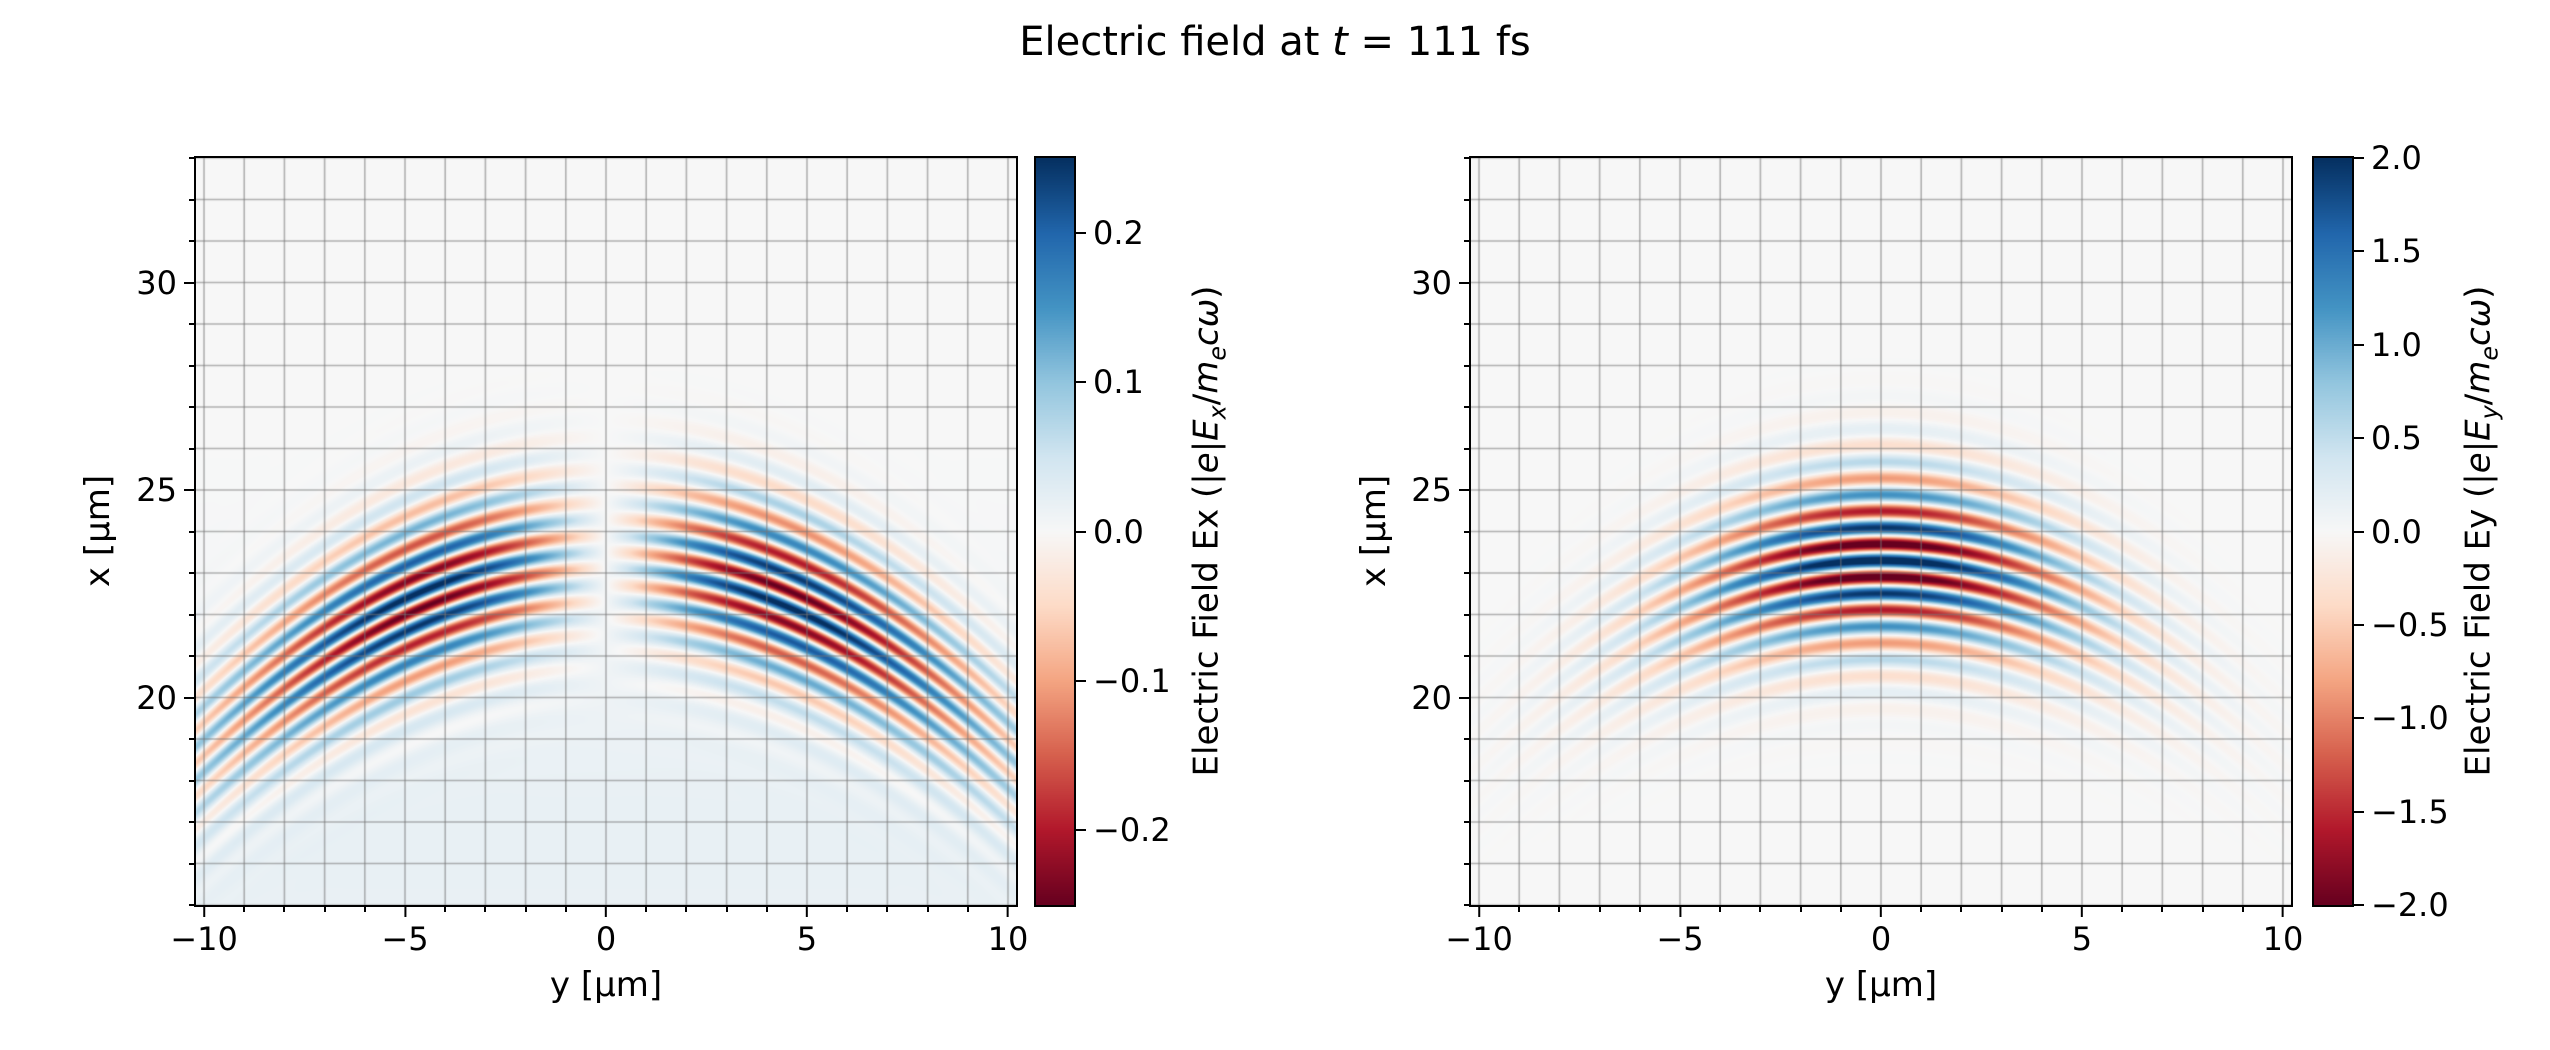  Describe the element at coordinates (1217, 412) in the screenshot. I see `label-fragment: x` at that location.